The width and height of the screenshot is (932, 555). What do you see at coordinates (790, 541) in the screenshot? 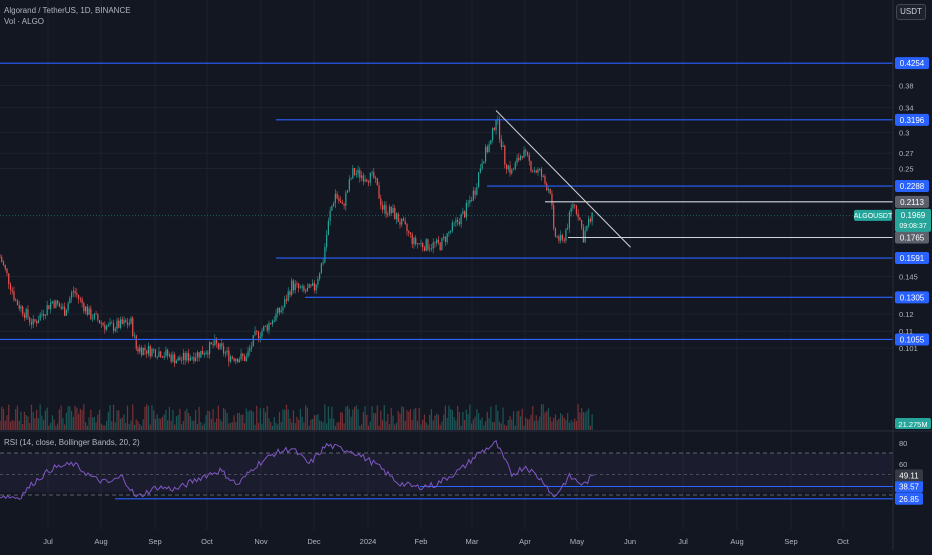
I see `time-tick-label: Sep` at bounding box center [790, 541].